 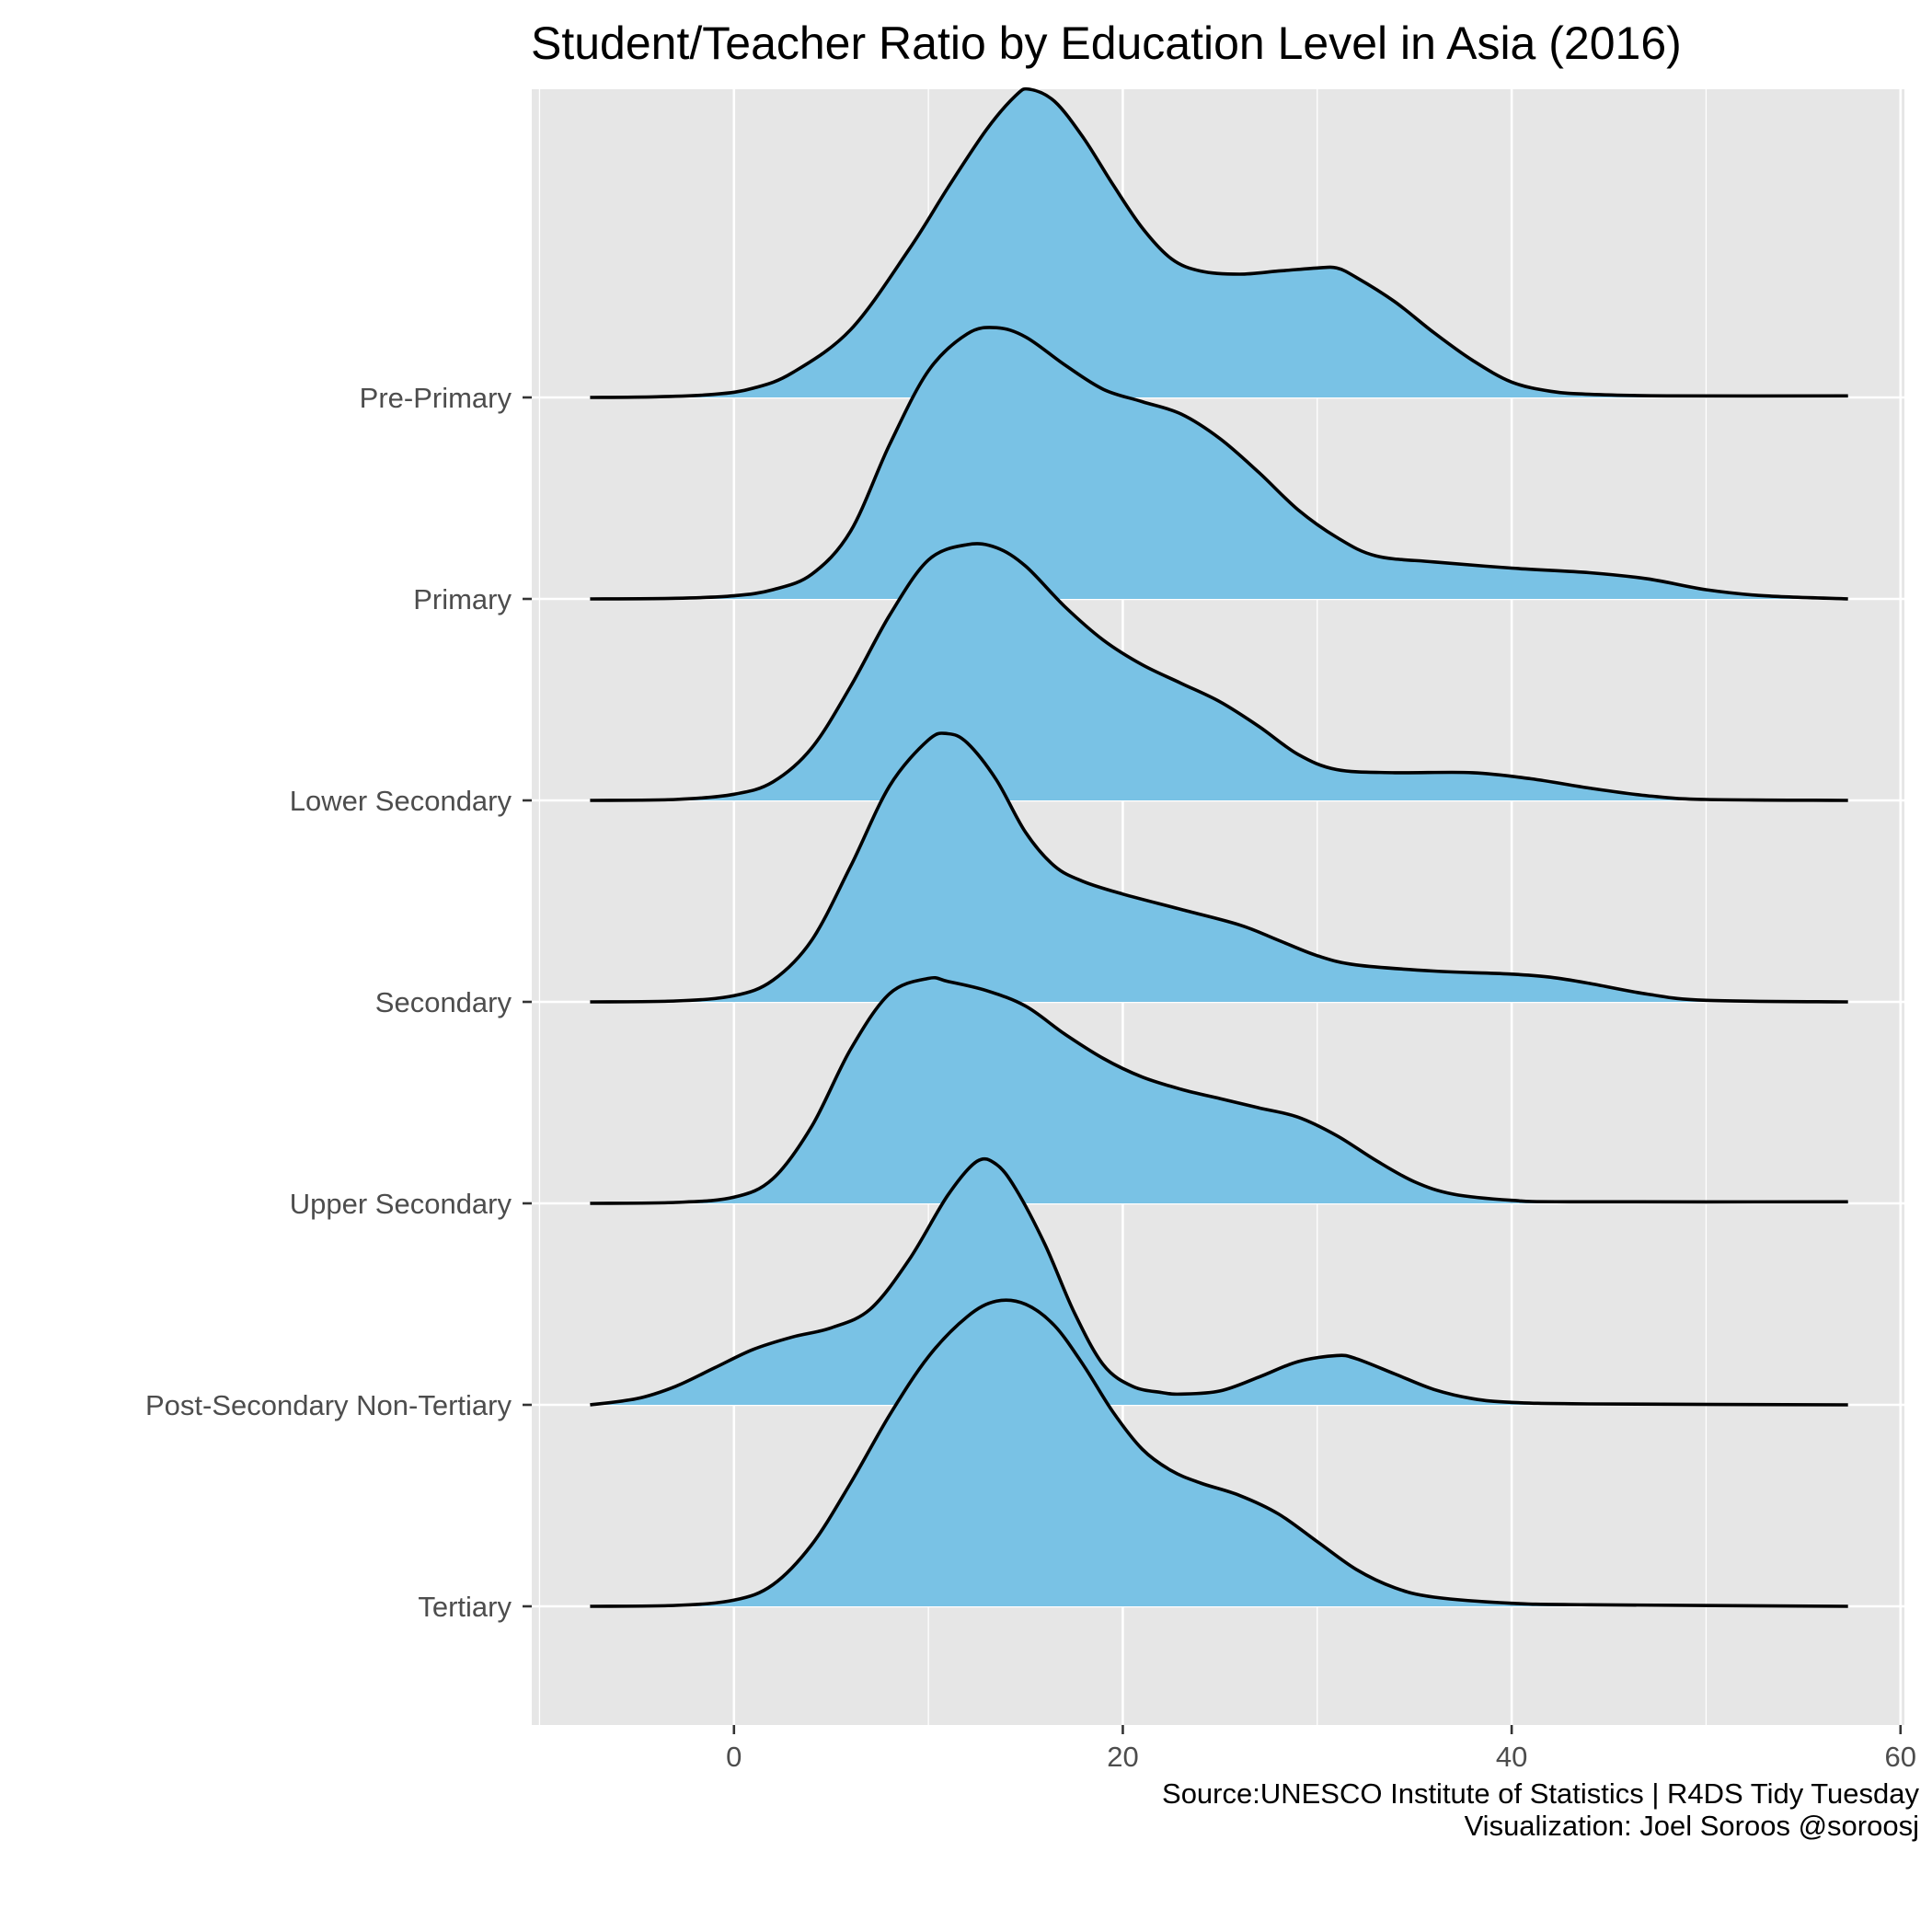 I want to click on x-tick-label-20: 20, so click(x=1122, y=1757).